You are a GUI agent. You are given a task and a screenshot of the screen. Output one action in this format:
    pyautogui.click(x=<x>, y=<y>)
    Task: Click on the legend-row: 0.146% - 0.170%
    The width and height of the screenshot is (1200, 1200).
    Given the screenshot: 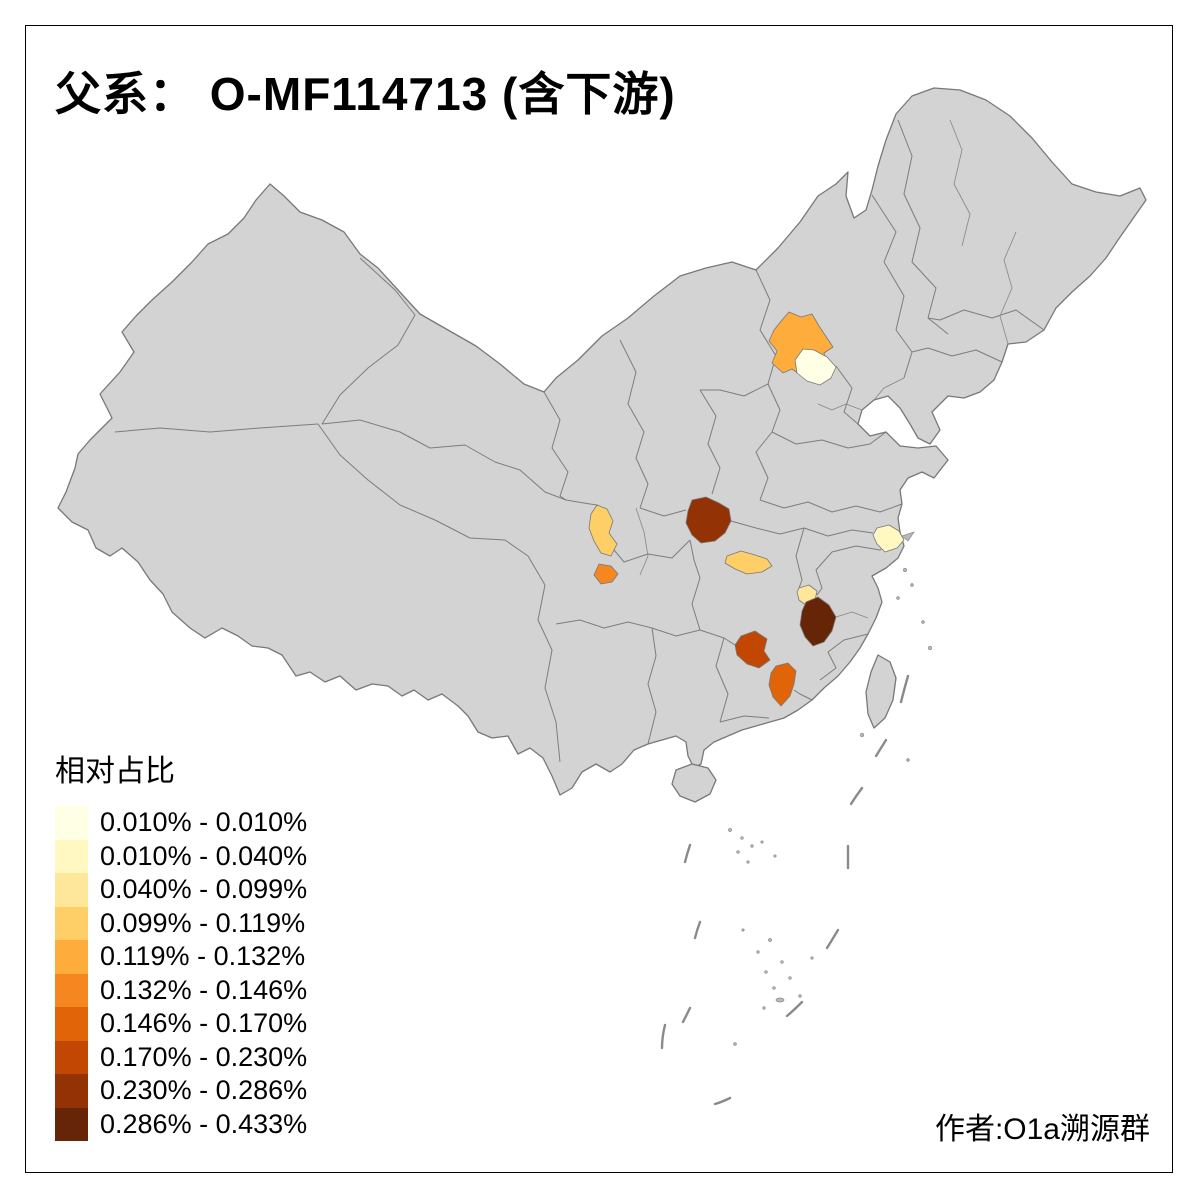 What is the action you would take?
    pyautogui.click(x=181, y=1024)
    